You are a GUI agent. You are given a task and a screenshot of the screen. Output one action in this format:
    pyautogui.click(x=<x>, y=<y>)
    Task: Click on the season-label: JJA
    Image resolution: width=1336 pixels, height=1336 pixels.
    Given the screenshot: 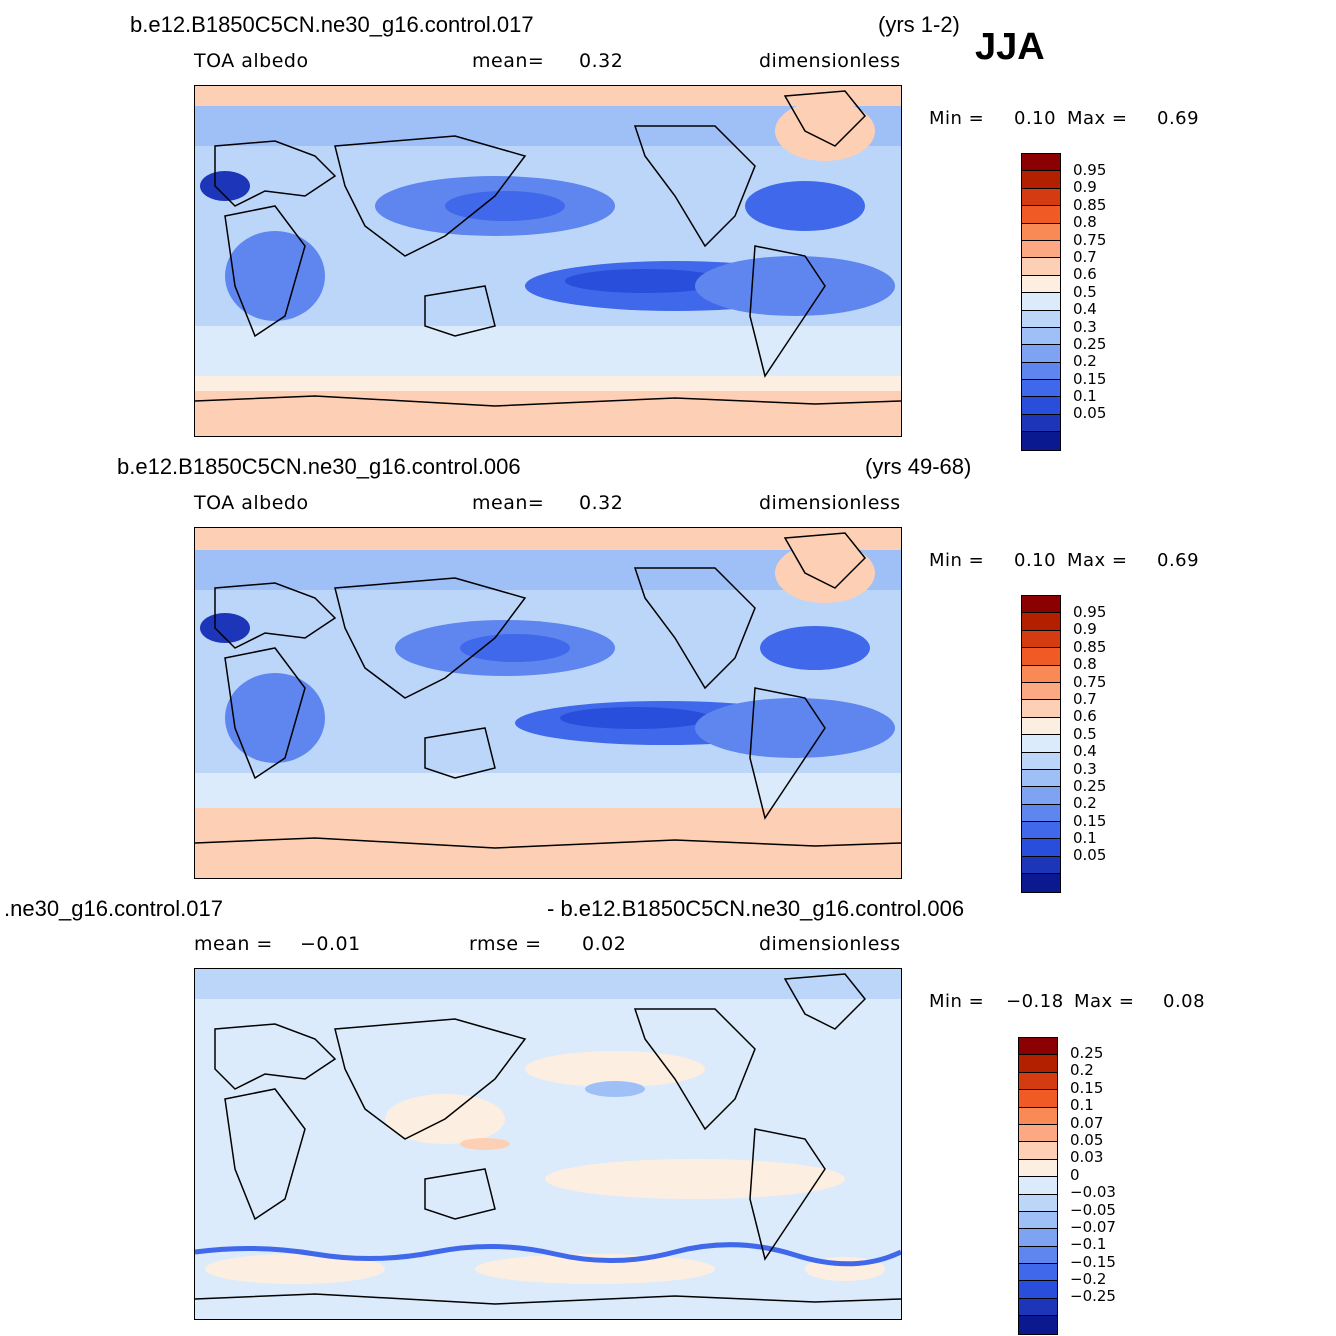 What is the action you would take?
    pyautogui.click(x=1010, y=47)
    